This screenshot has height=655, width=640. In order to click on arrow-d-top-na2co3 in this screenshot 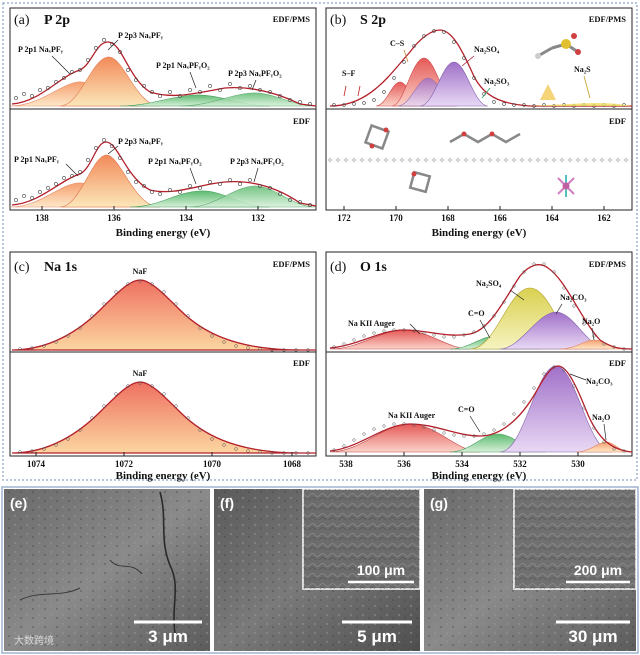, I will do `click(559, 309)`.